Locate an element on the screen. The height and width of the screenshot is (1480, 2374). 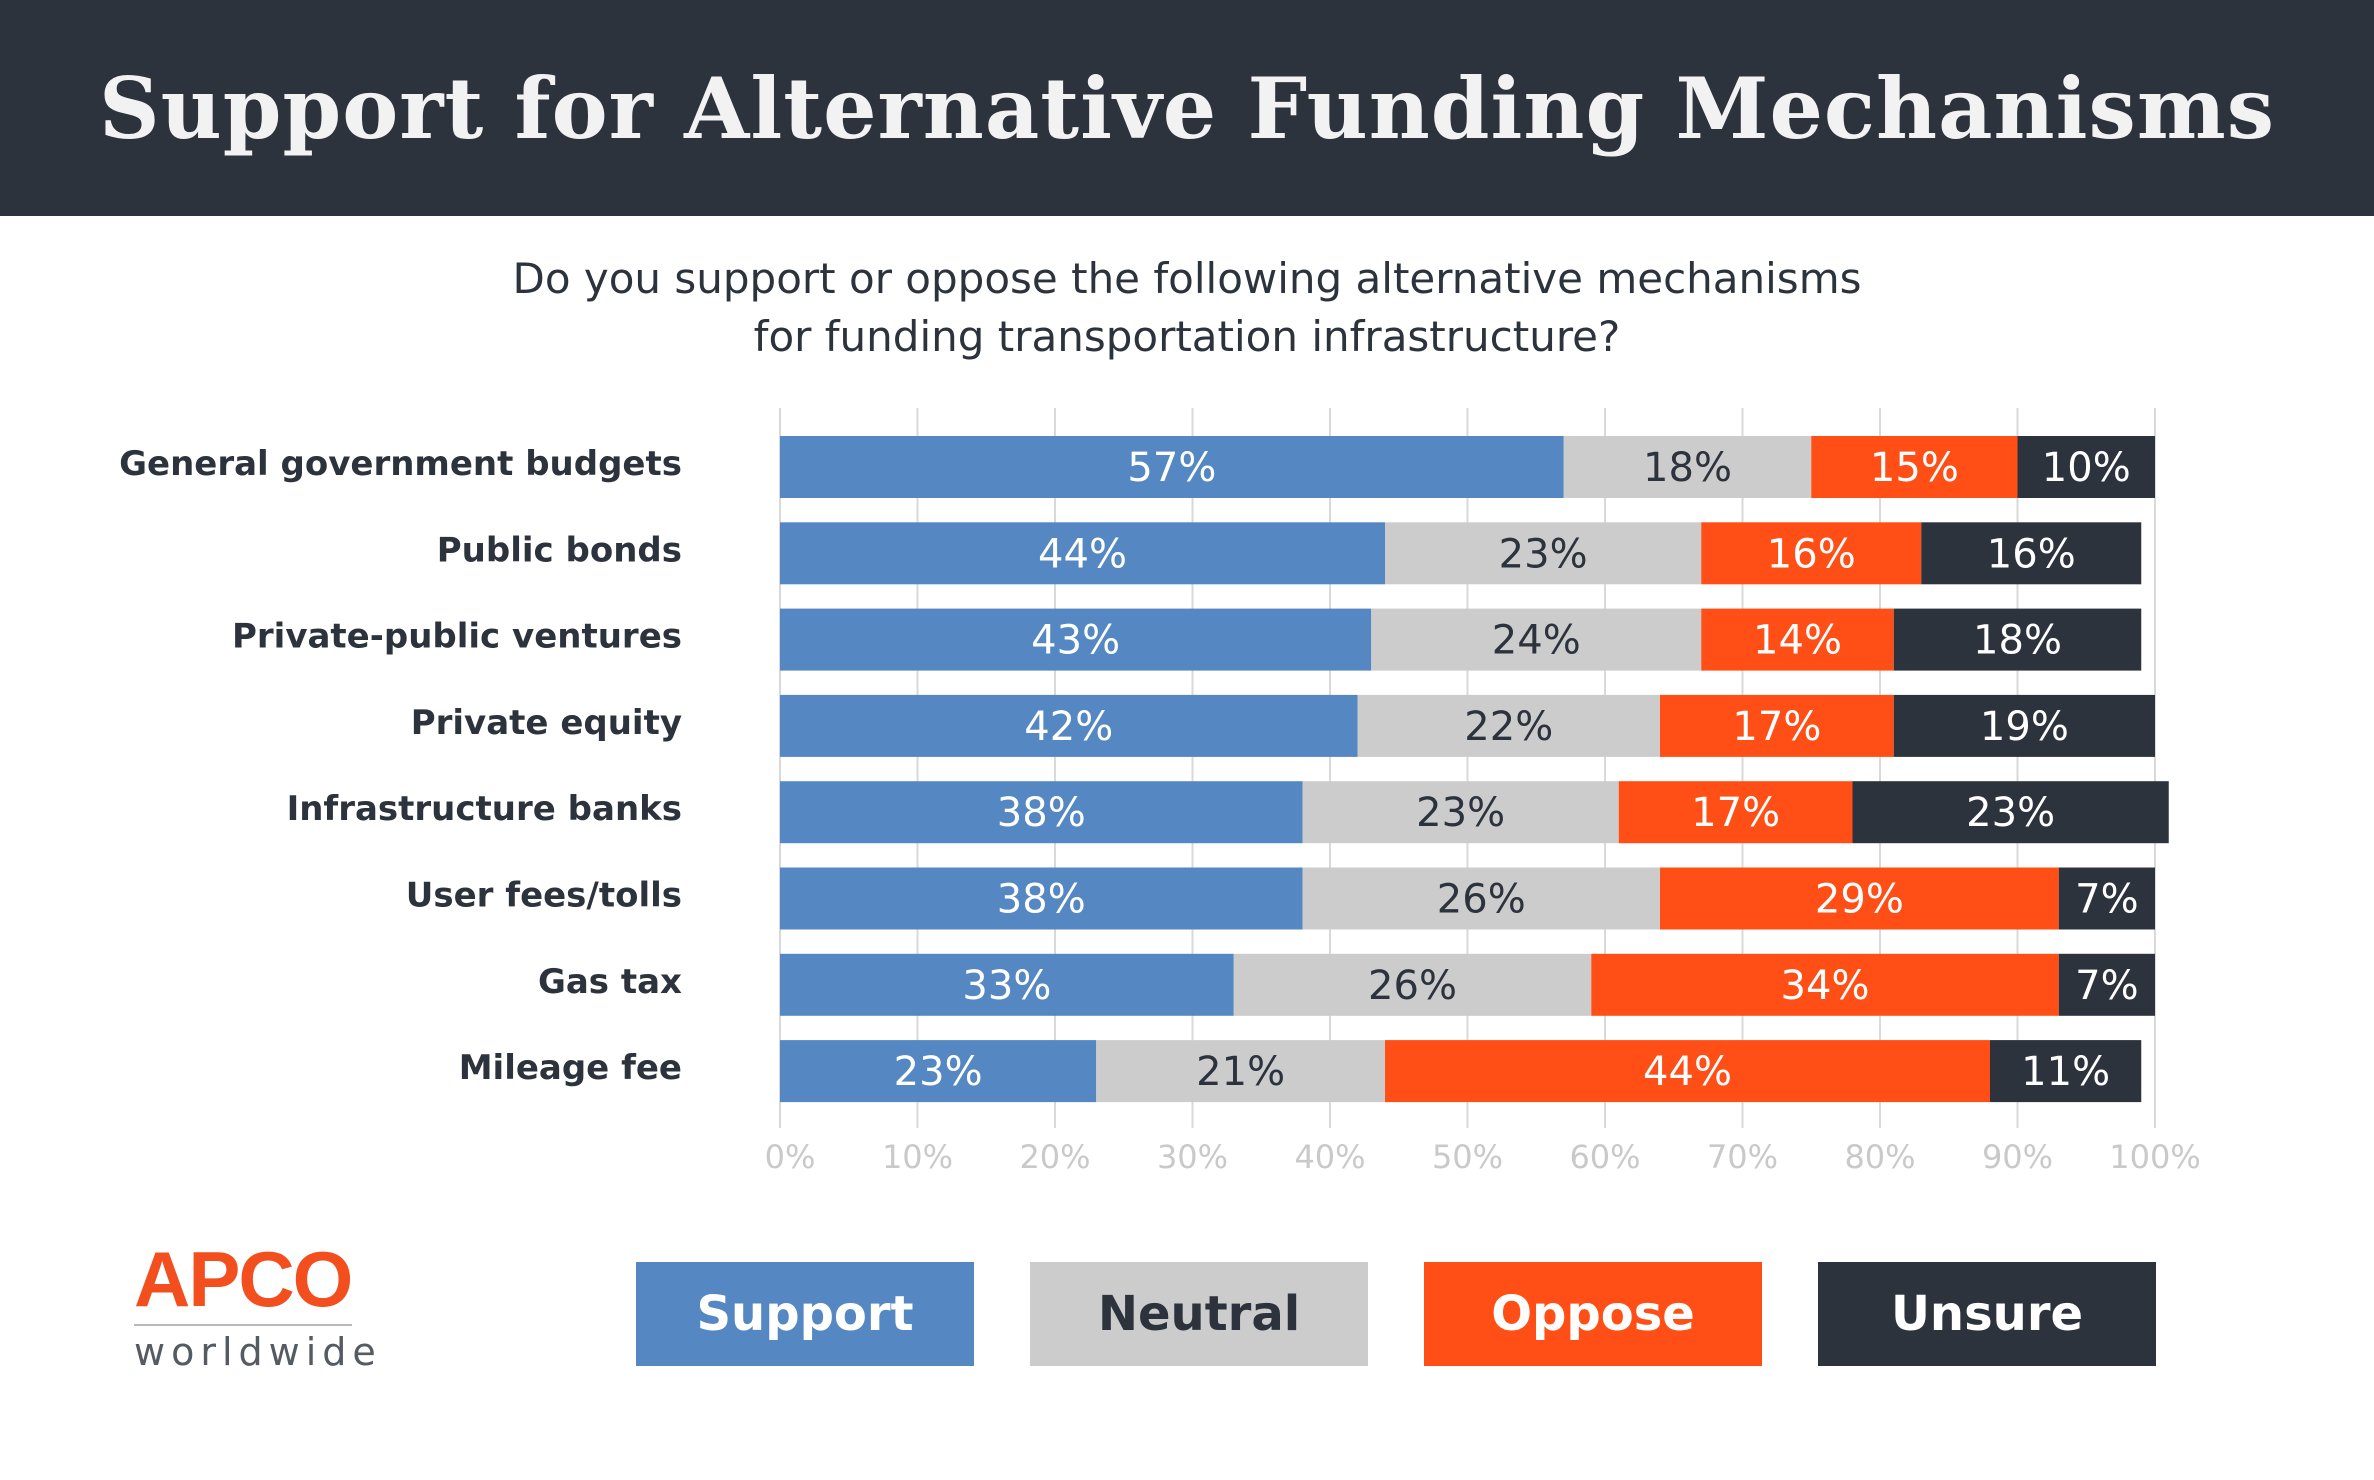
legend-neutral: Neutral is located at coordinates (1199, 1314).